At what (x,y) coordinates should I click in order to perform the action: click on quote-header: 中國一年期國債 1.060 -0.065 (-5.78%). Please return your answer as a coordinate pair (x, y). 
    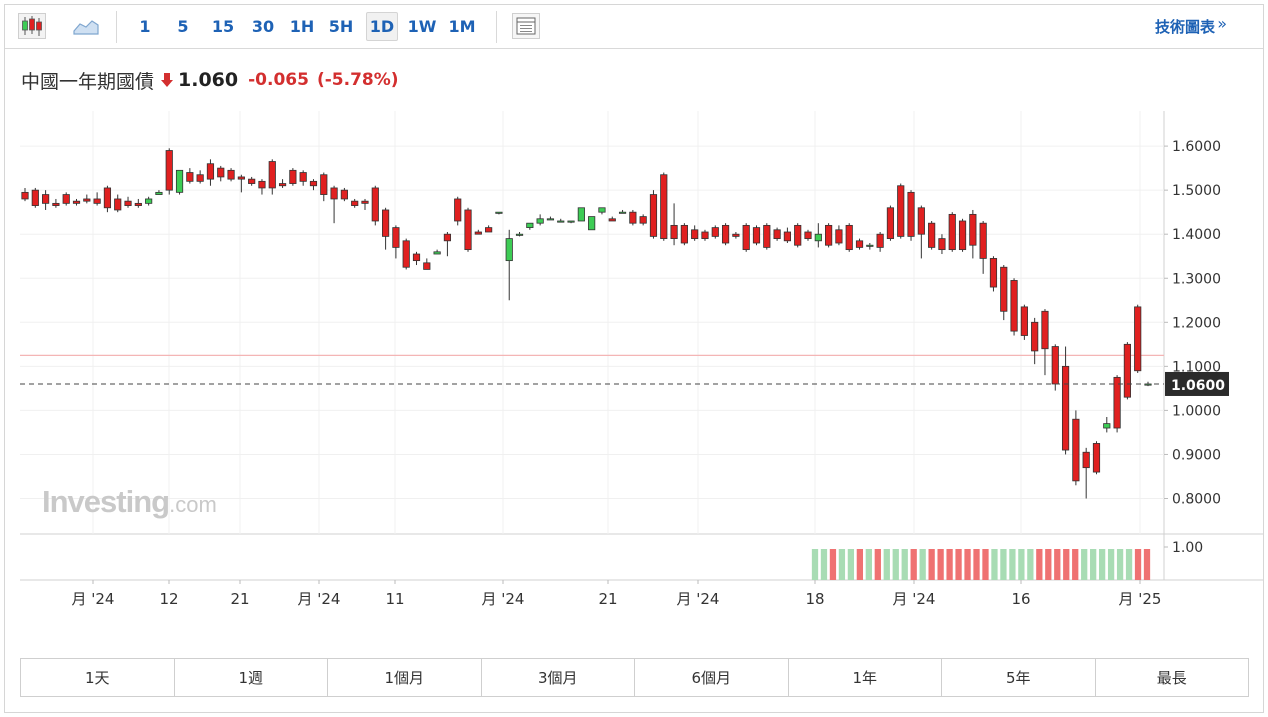
    Looking at the image, I should click on (214, 80).